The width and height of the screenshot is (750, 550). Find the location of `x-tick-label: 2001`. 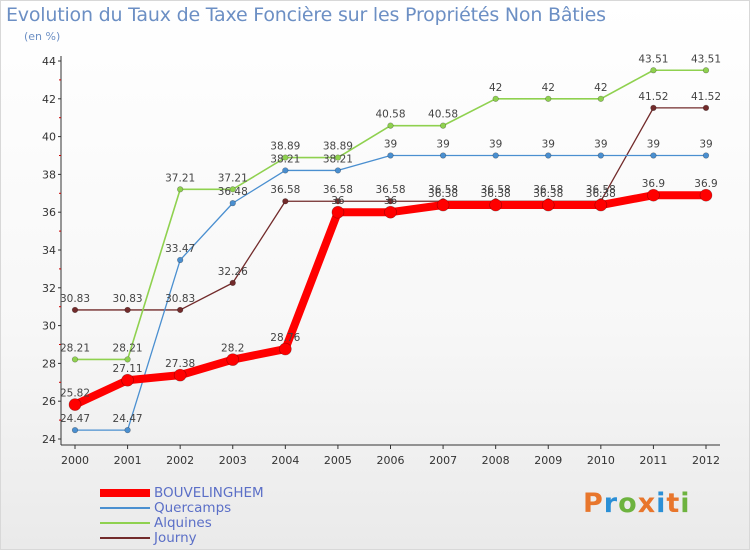

x-tick-label: 2001 is located at coordinates (128, 460).